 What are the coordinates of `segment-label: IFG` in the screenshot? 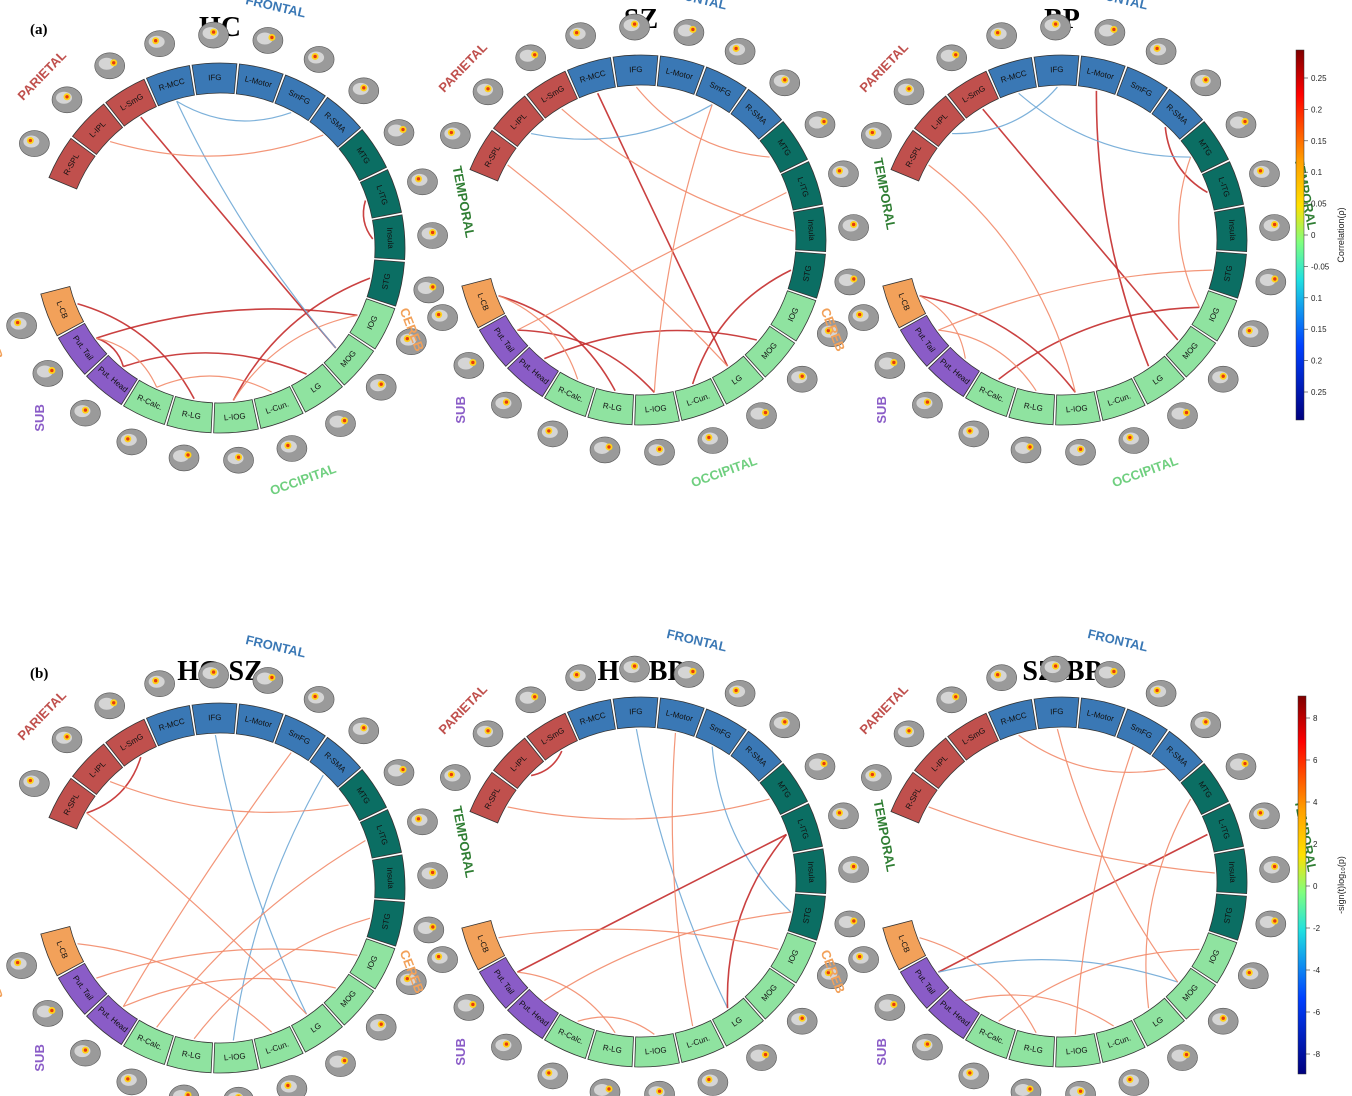 It's located at (636, 711).